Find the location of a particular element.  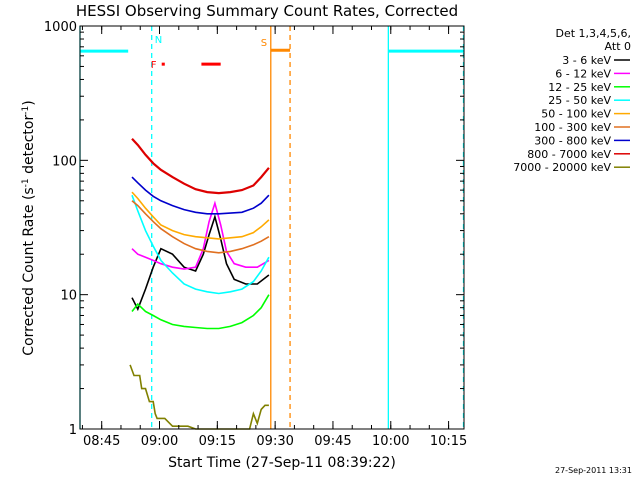

y-axis-label-part1: Corrected Count Rate (s is located at coordinates (29, 271).